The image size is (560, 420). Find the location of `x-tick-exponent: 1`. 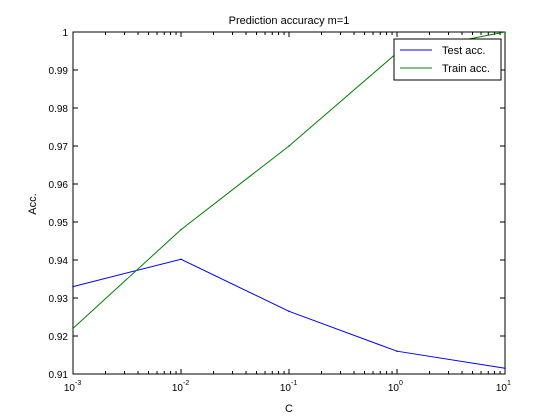

x-tick-exponent: 1 is located at coordinates (509, 383).